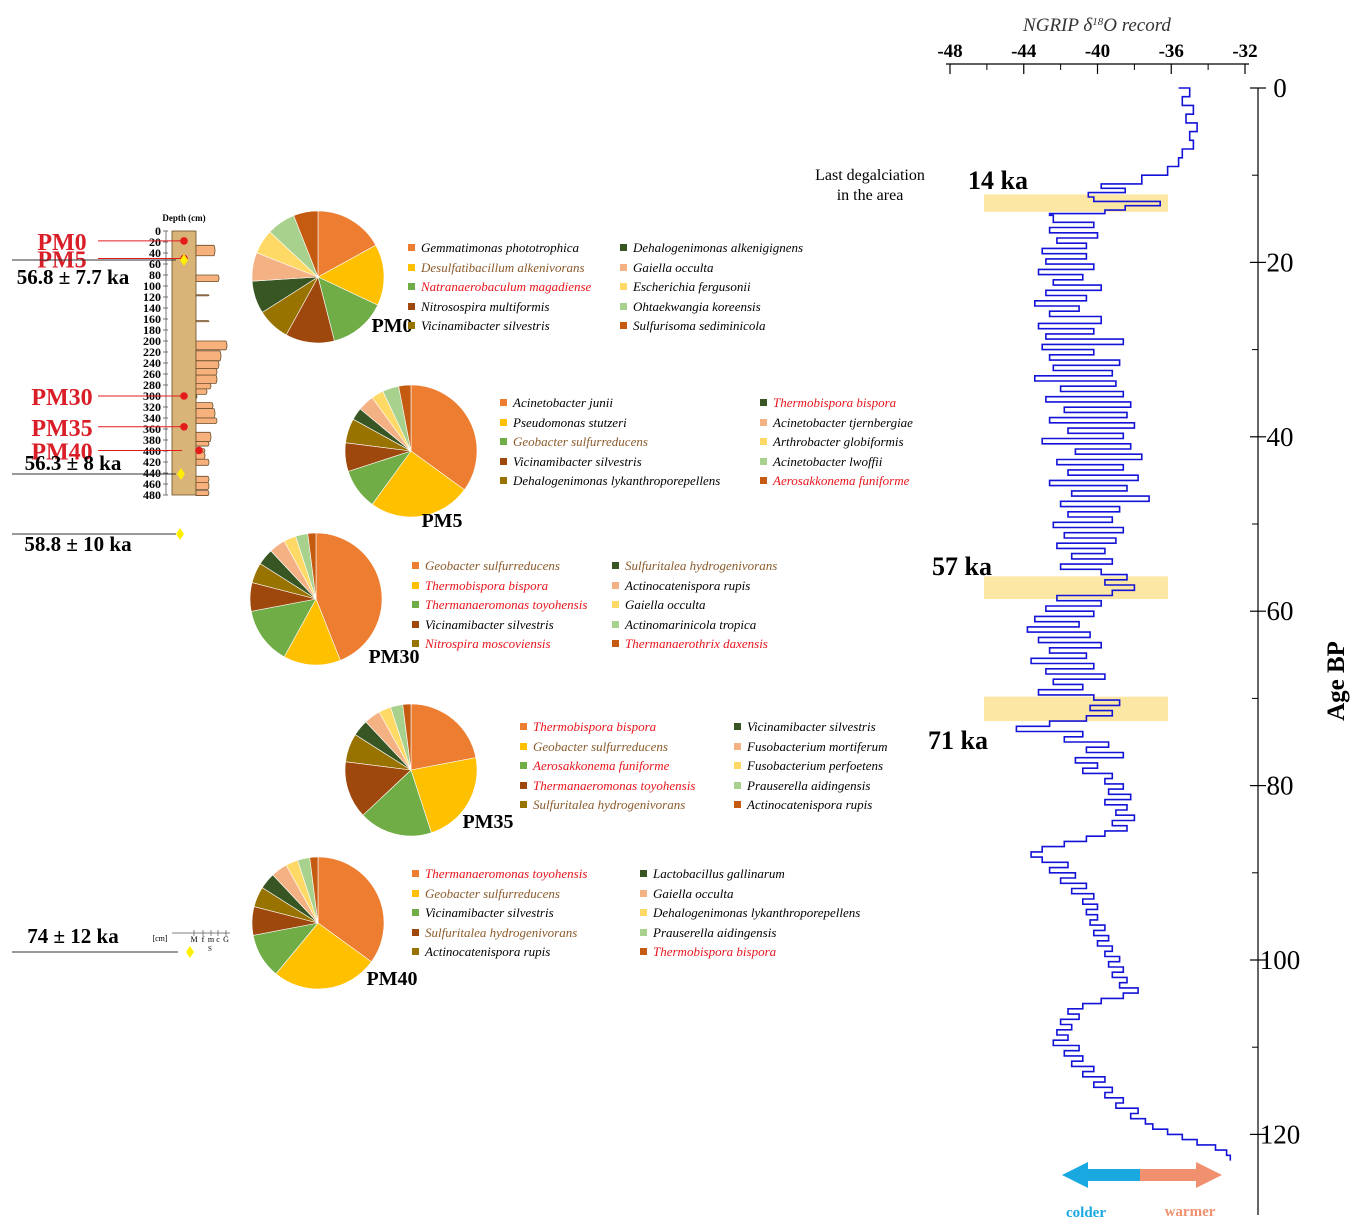 This screenshot has width=1354, height=1223. Describe the element at coordinates (808, 766) in the screenshot. I see `legend-item: Fusobacterium perfoetens` at that location.